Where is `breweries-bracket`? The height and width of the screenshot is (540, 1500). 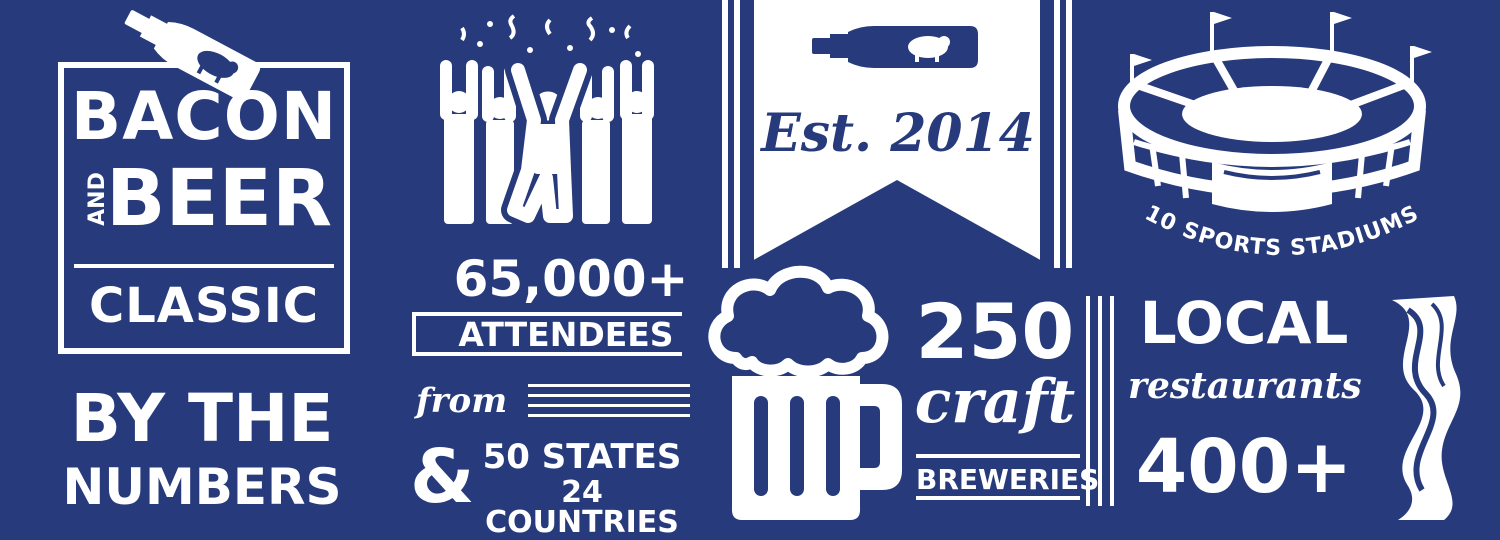
breweries-bracket is located at coordinates (998, 477).